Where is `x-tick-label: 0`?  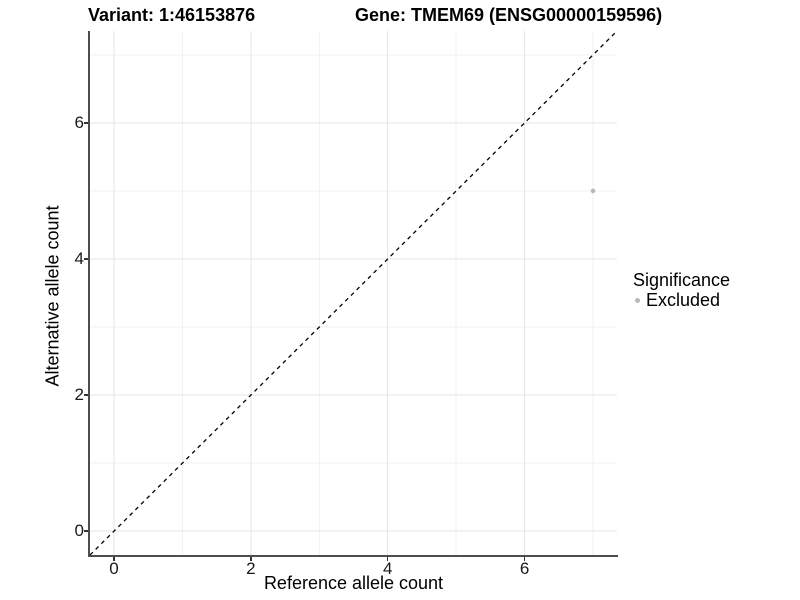 x-tick-label: 0 is located at coordinates (114, 568).